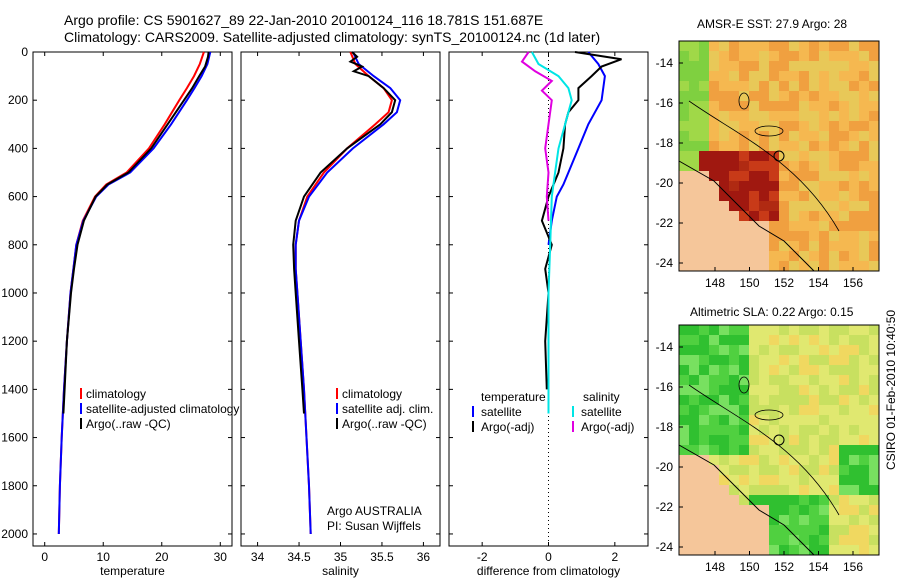 This screenshot has height=580, width=900. Describe the element at coordinates (853, 567) in the screenshot. I see `map-x-tick-label: 156` at that location.